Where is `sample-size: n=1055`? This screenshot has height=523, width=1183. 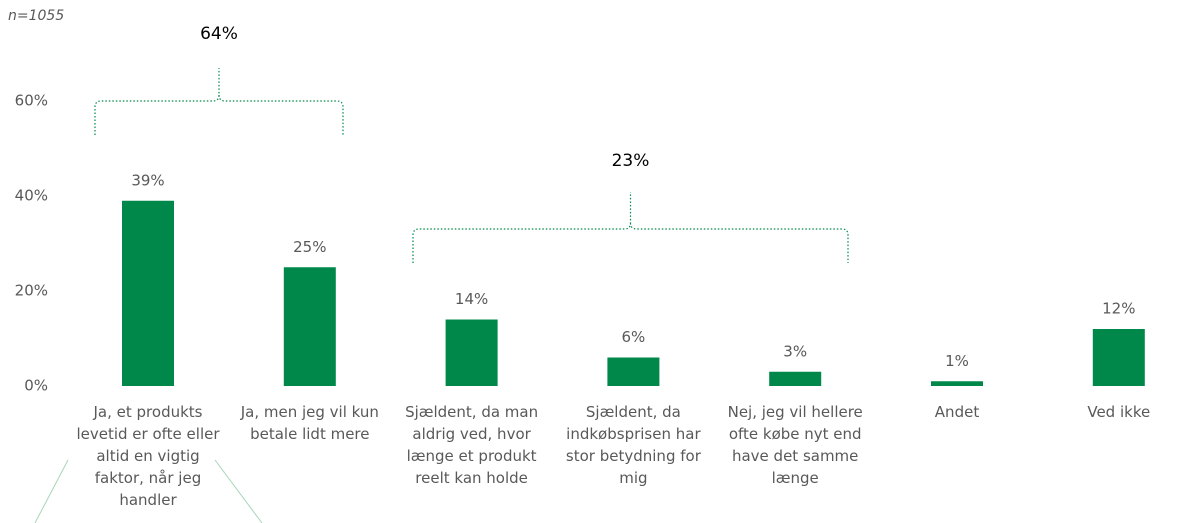
sample-size: n=1055 is located at coordinates (36, 16).